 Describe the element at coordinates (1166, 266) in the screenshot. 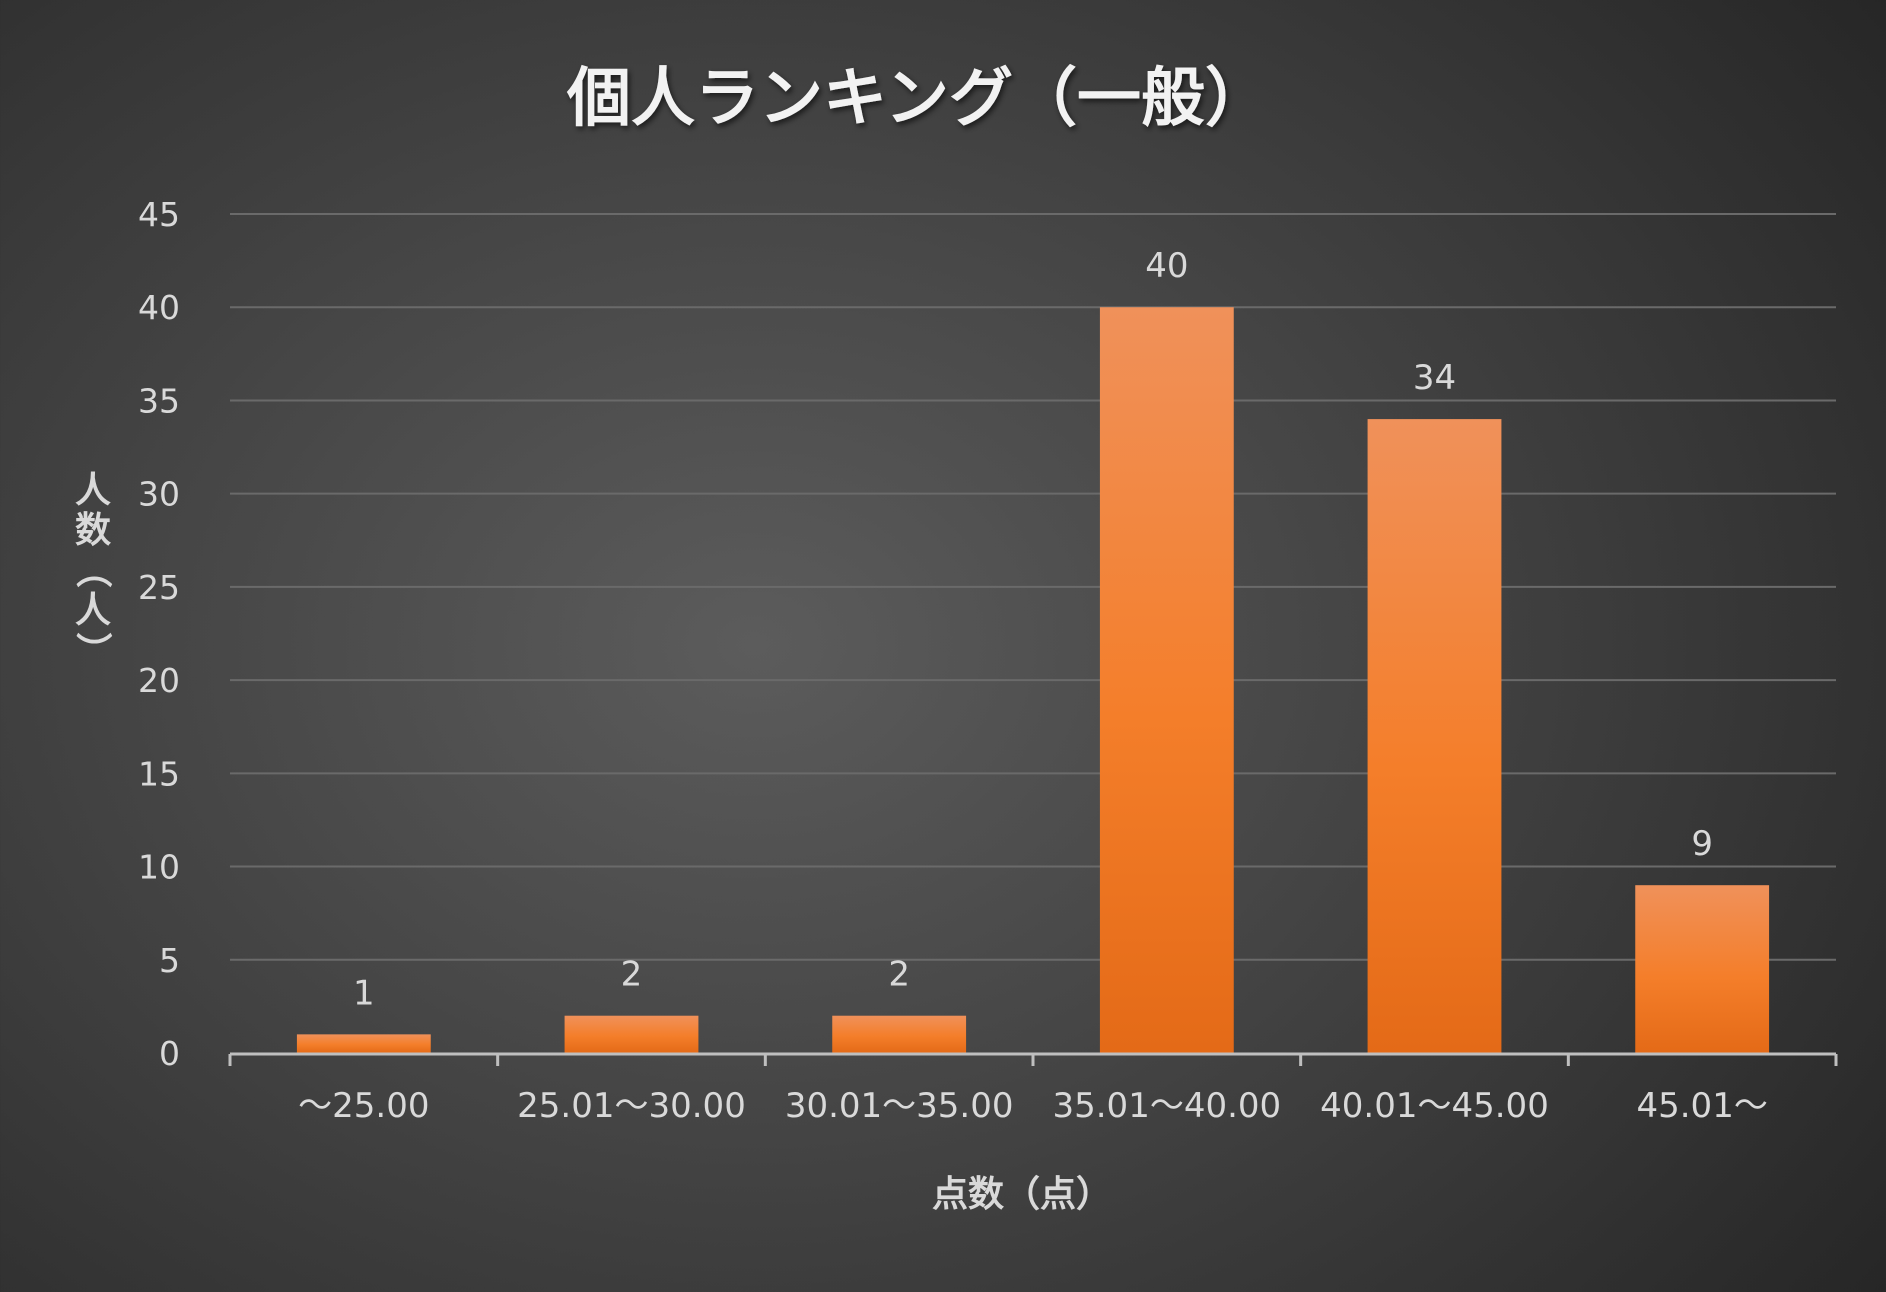

I see `data-label: 40` at that location.